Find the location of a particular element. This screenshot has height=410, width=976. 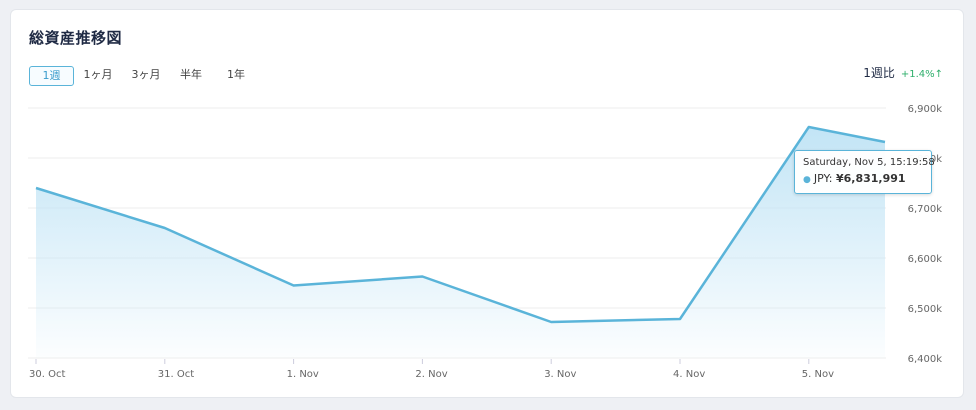

tab-1-week: 1週 is located at coordinates (51, 76).